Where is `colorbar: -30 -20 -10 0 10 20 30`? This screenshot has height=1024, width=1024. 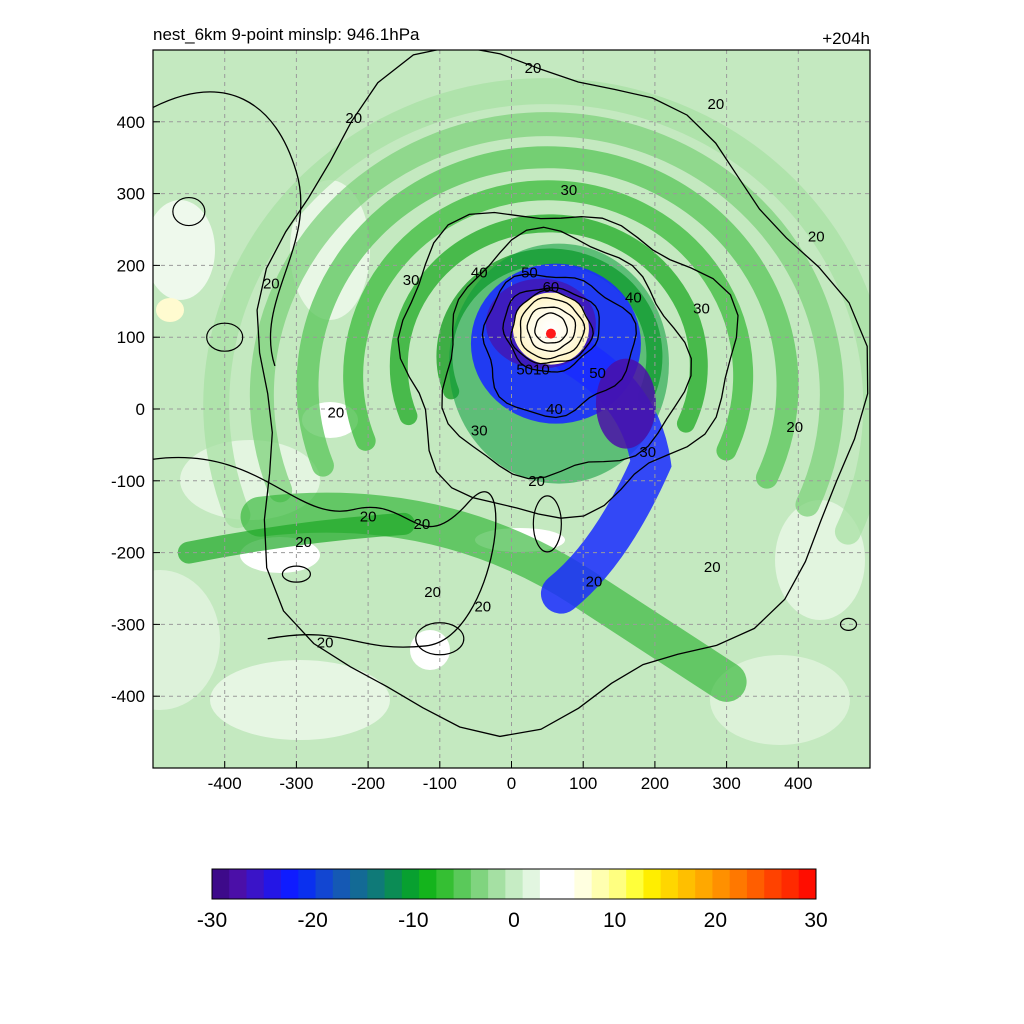 colorbar: -30 -20 -10 0 10 20 30 is located at coordinates (512, 900).